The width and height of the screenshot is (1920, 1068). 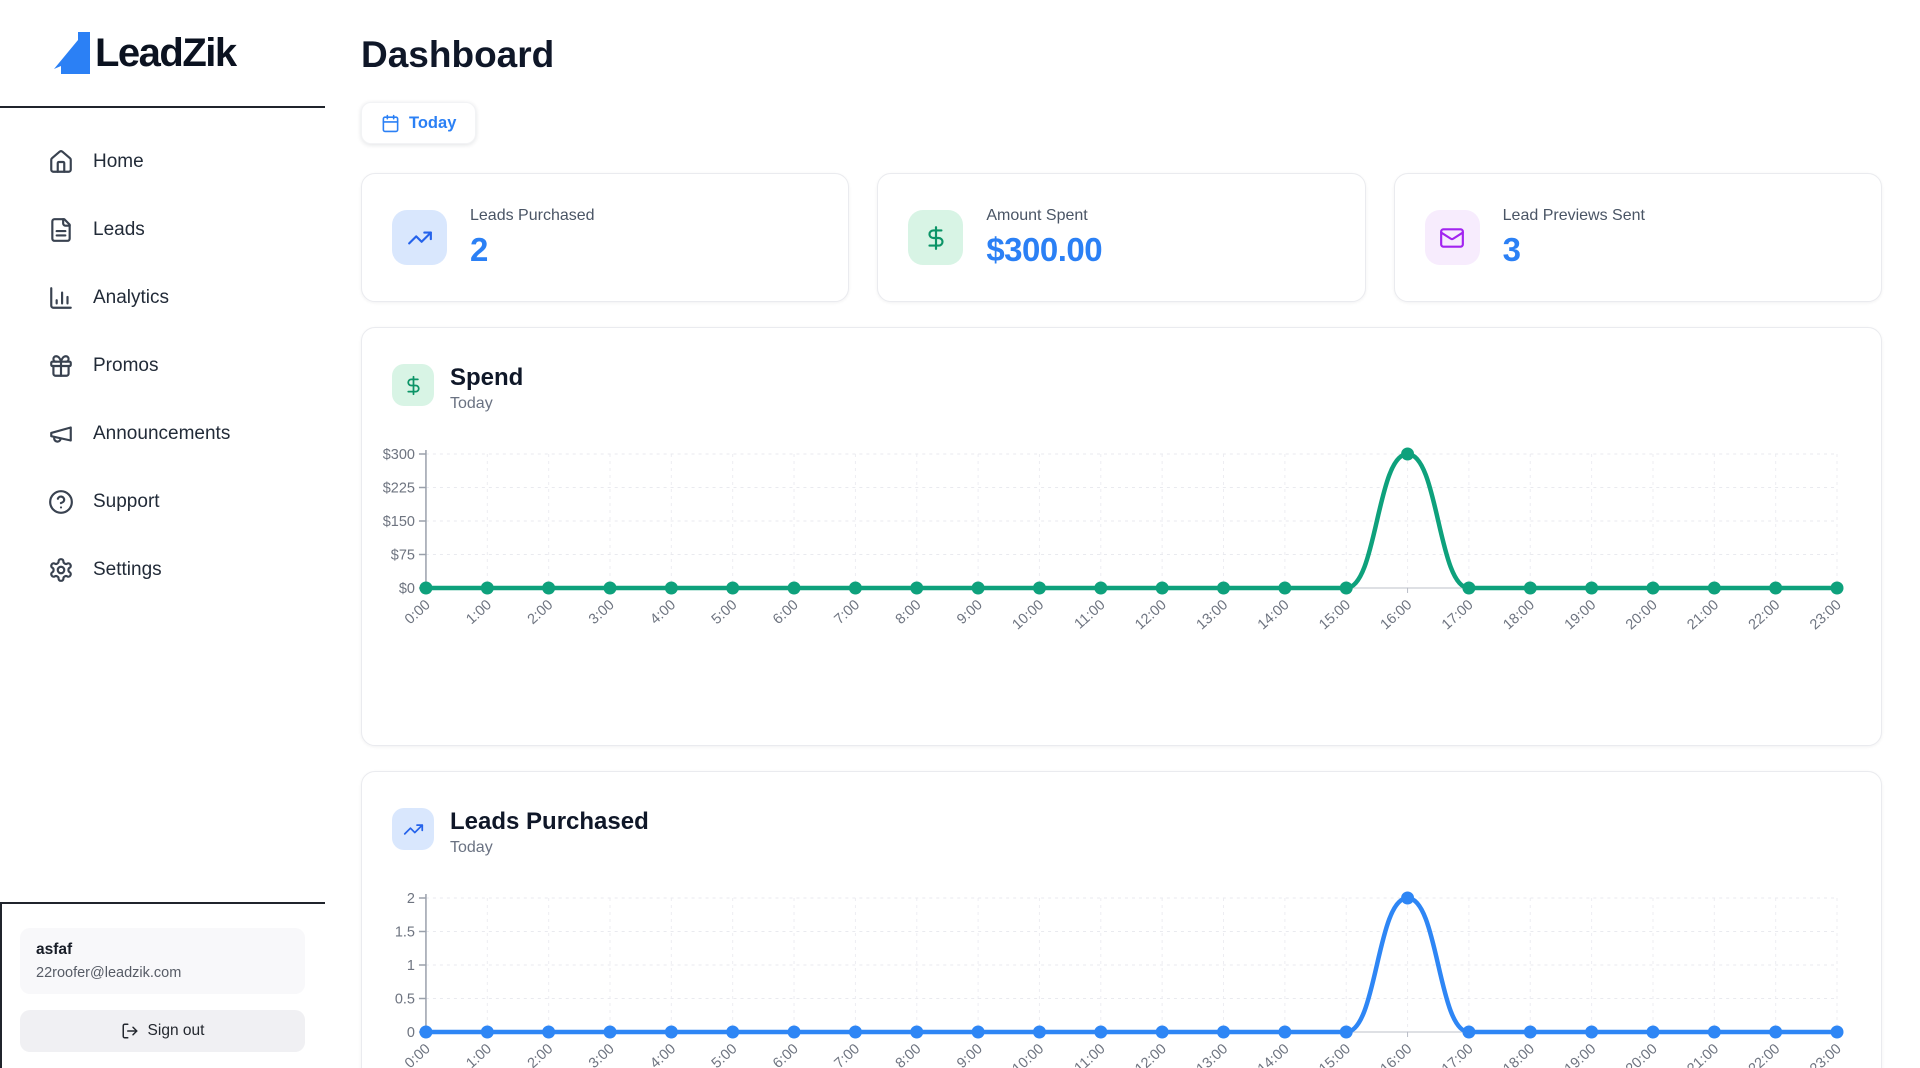 What do you see at coordinates (1118, 832) in the screenshot?
I see `chart-header: Leads Purchased Today` at bounding box center [1118, 832].